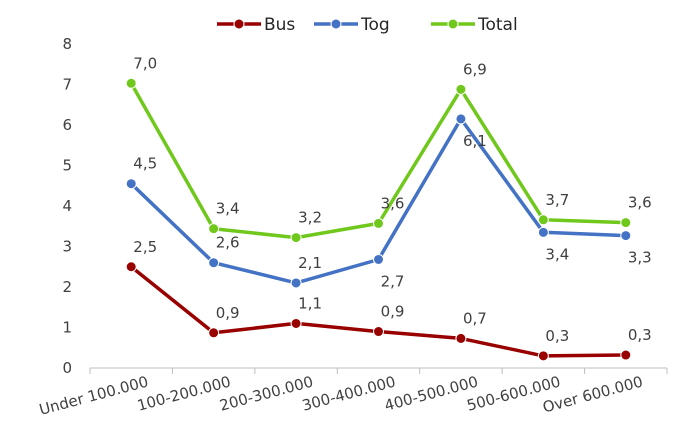  What do you see at coordinates (67, 247) in the screenshot?
I see `y-tick-label: 3` at bounding box center [67, 247].